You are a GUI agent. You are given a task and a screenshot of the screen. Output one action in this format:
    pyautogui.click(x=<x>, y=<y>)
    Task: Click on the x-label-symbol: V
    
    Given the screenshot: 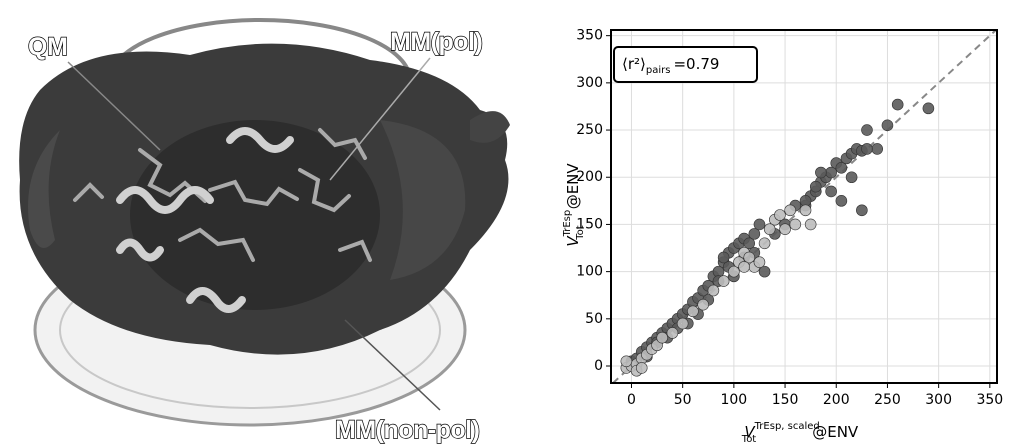 What is the action you would take?
    pyautogui.click(x=750, y=432)
    